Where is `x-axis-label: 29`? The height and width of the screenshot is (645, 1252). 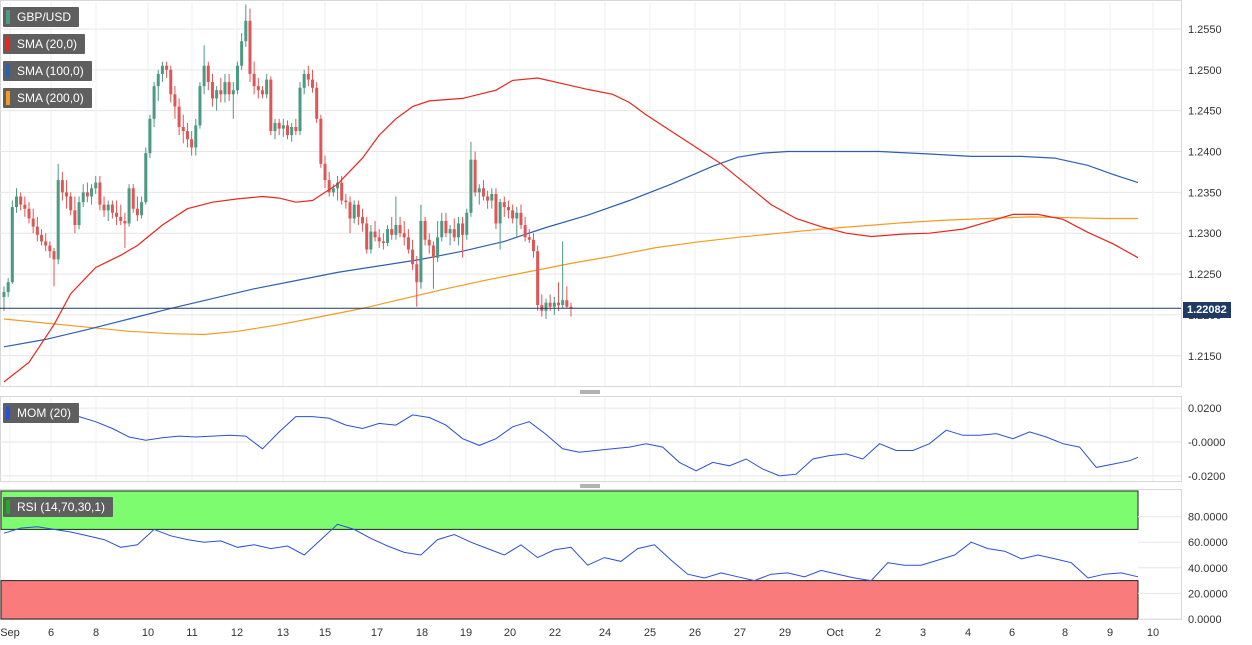
x-axis-label: 29 is located at coordinates (785, 633).